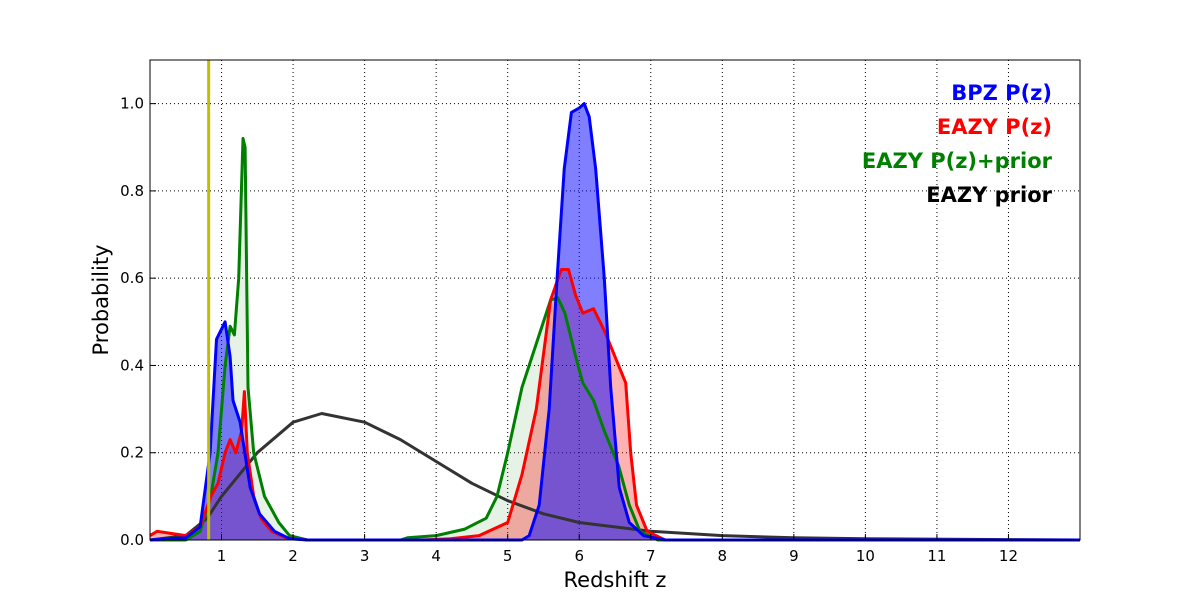 This screenshot has width=1200, height=604. I want to click on x-tick-label: 7, so click(651, 556).